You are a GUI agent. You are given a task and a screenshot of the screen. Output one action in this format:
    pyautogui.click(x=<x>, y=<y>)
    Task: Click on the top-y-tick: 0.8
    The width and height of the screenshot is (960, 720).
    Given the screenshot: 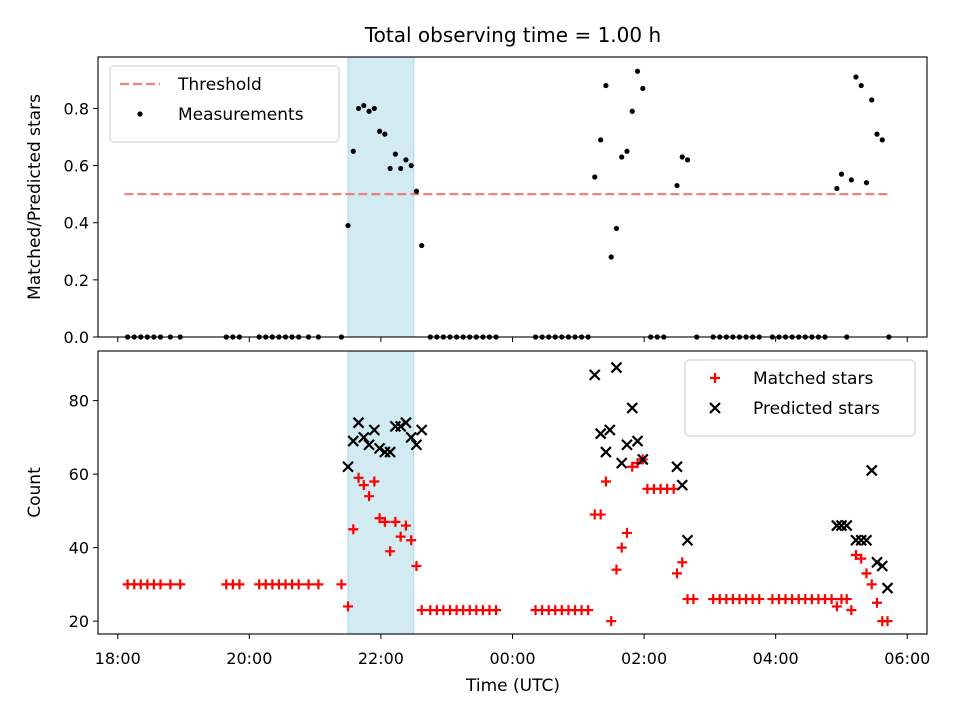 What is the action you would take?
    pyautogui.click(x=81, y=108)
    